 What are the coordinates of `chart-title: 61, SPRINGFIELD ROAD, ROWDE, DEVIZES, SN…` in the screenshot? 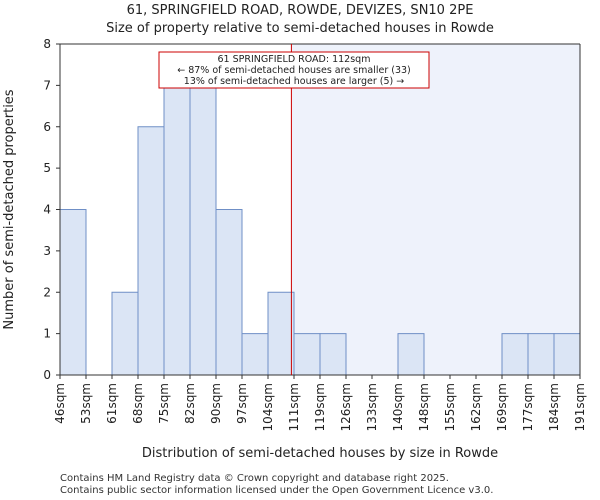 It's located at (300, 10).